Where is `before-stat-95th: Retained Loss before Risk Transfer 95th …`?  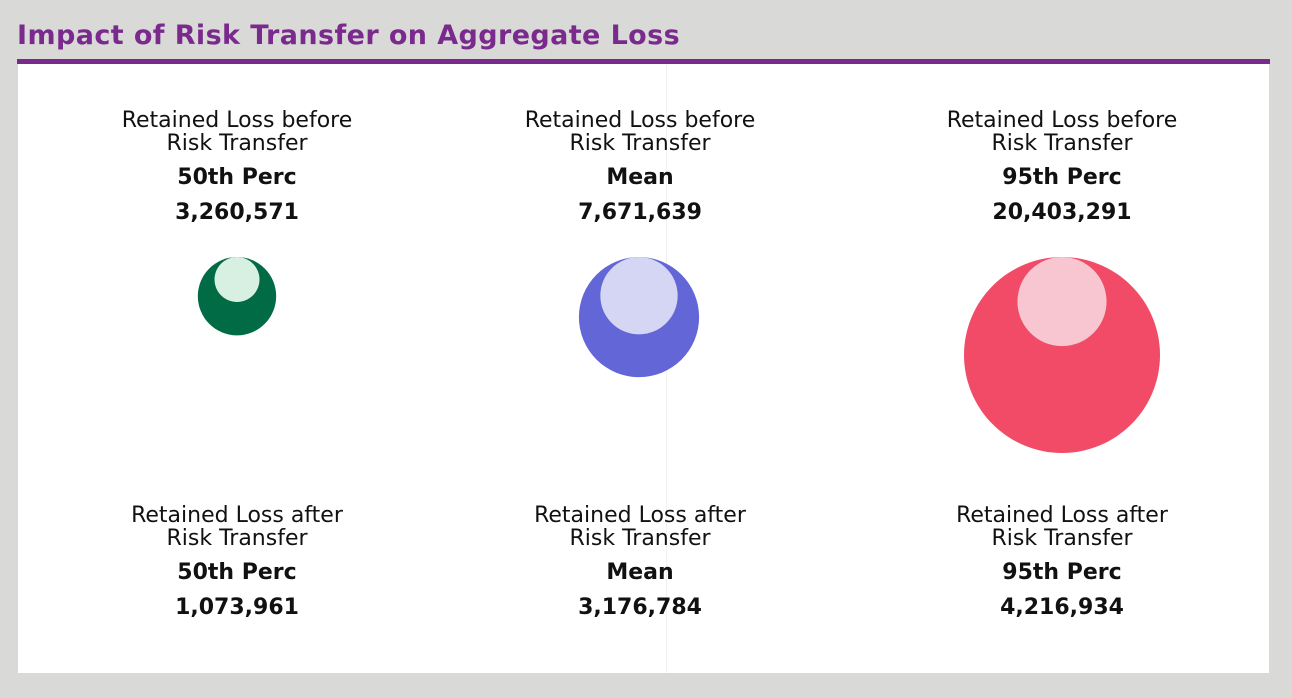 before-stat-95th: Retained Loss before Risk Transfer 95th … is located at coordinates (1062, 167).